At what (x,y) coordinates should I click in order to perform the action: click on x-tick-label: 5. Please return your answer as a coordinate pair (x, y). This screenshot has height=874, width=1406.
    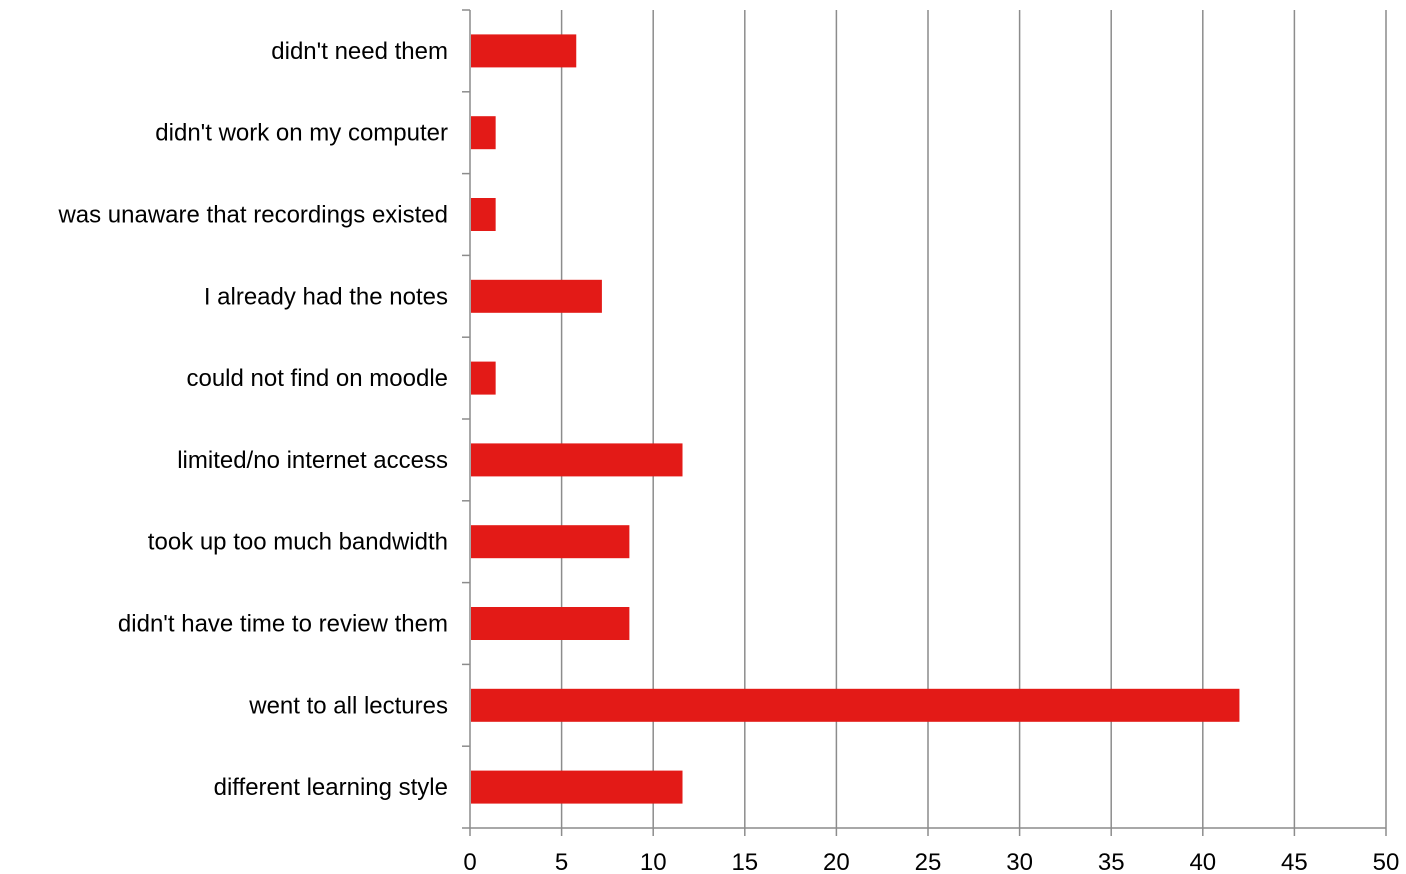
    Looking at the image, I should click on (561, 861).